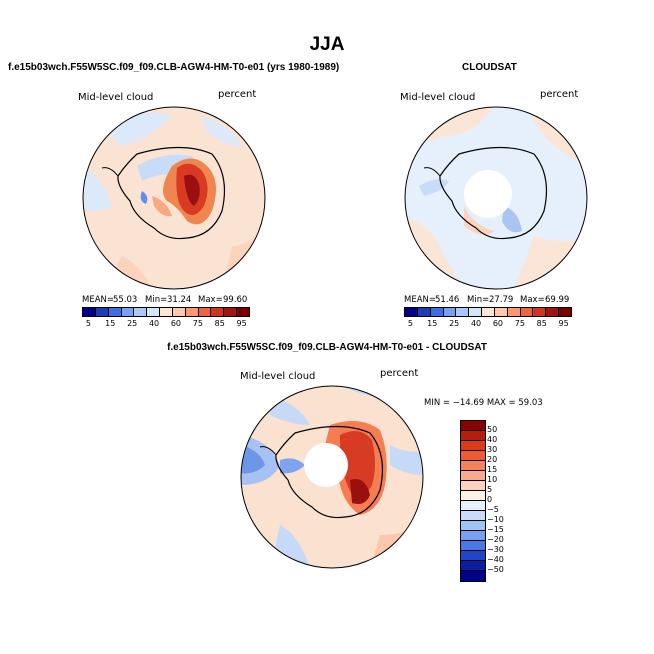 This screenshot has height=654, width=654. I want to click on colorbar-tick-label: 20, so click(492, 459).